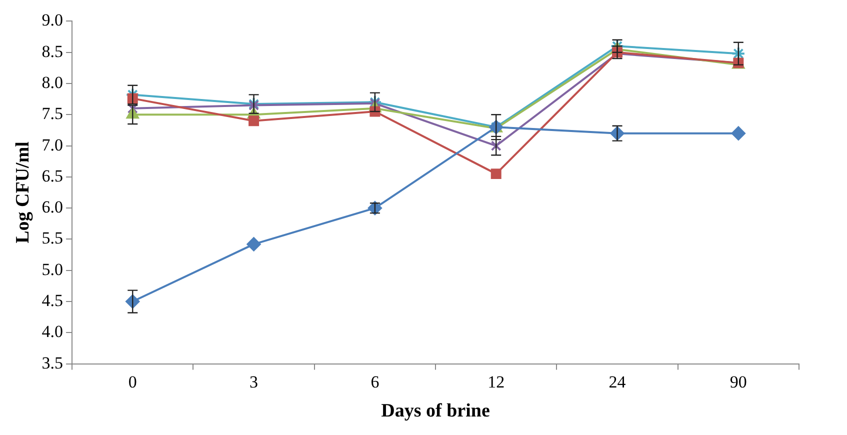  I want to click on x-tick-label: 0, so click(132, 382).